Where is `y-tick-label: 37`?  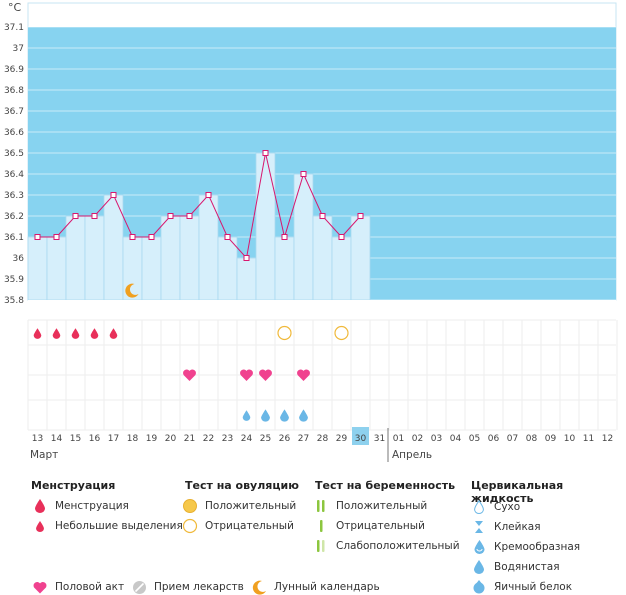
y-tick-label: 37 is located at coordinates (18, 49).